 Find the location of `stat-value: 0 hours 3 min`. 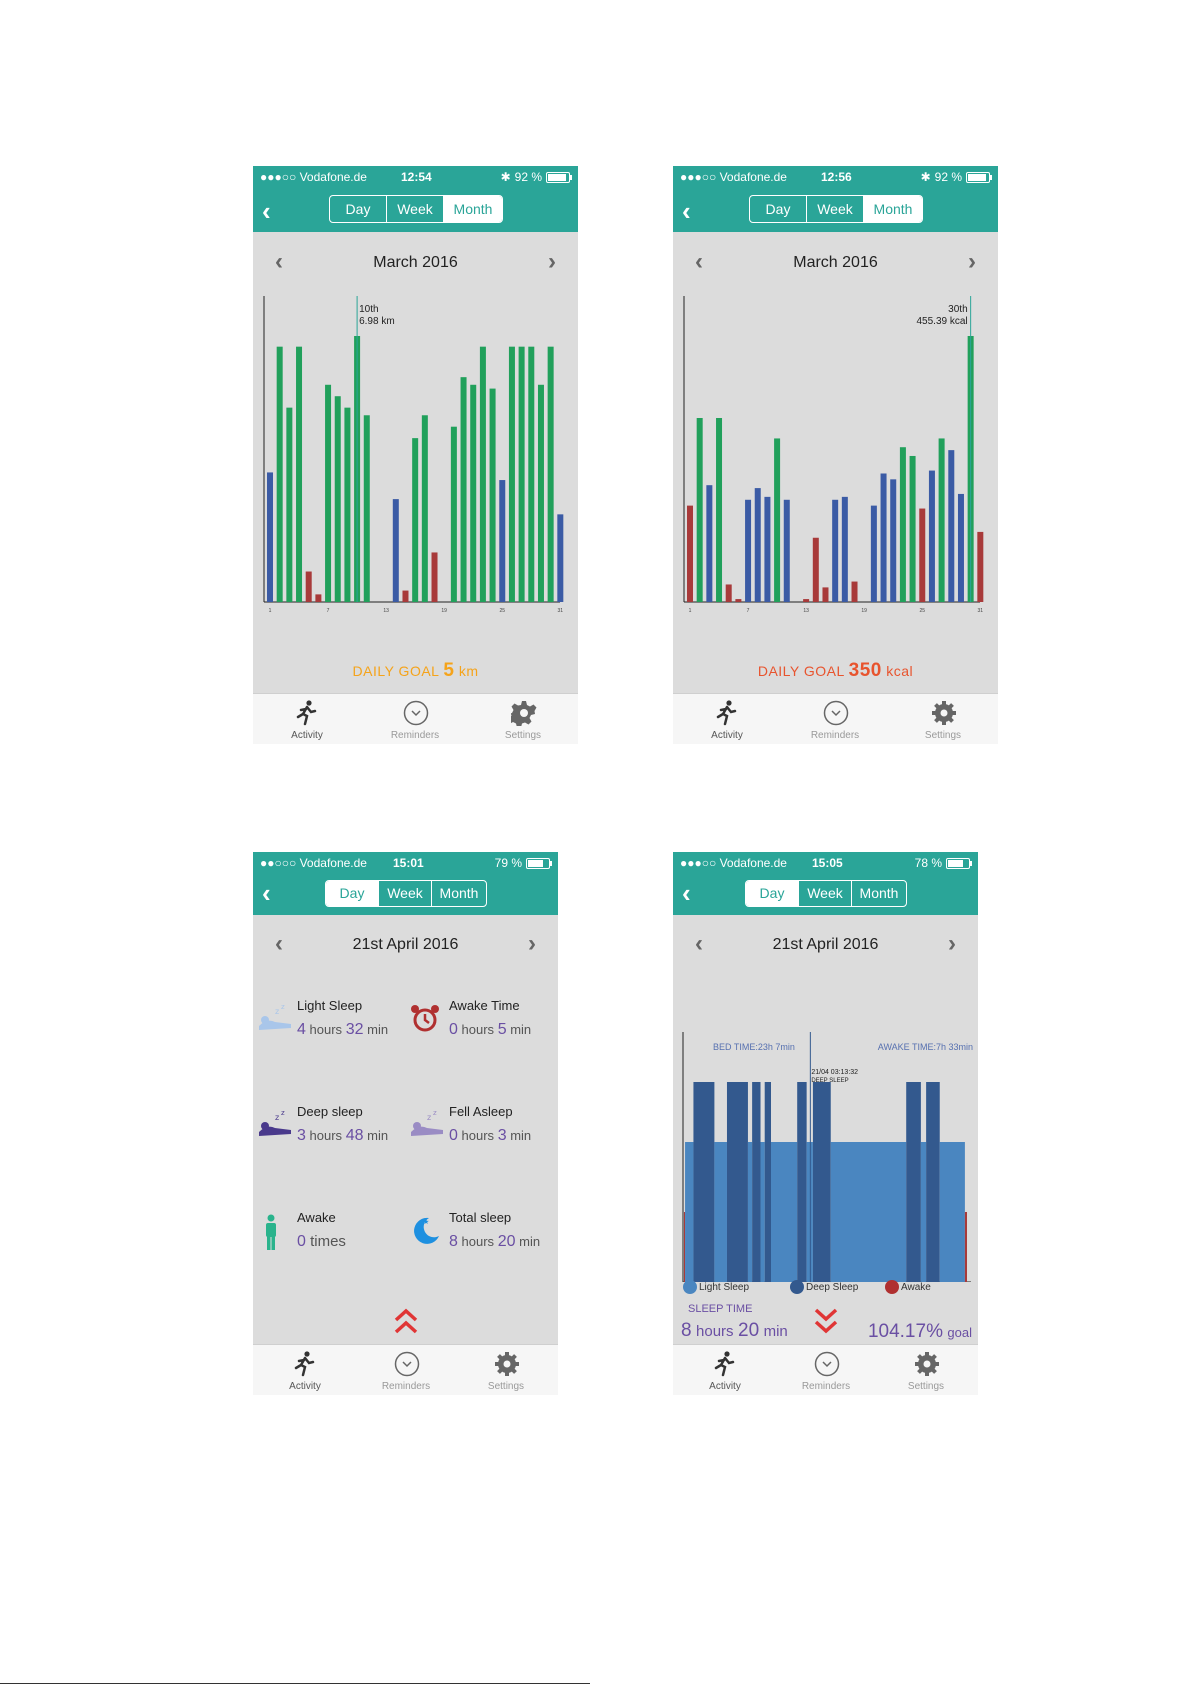

stat-value: 0 hours 3 min is located at coordinates (490, 1135).